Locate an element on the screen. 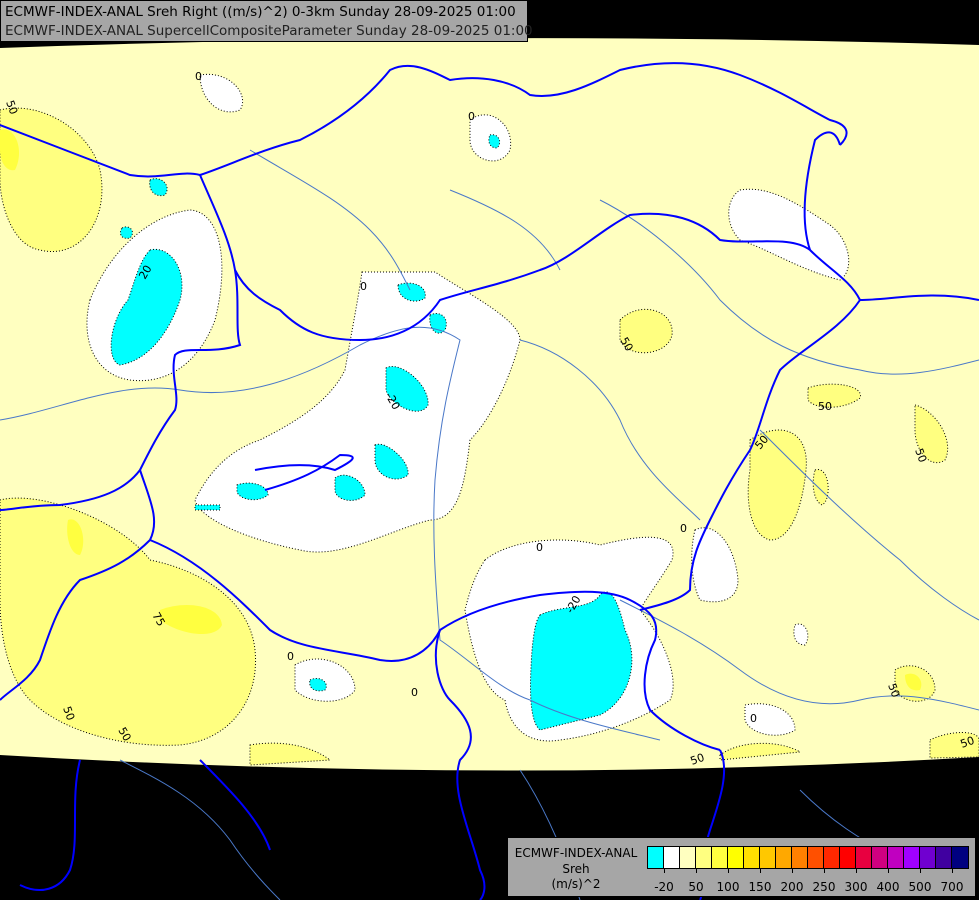  legend-tick-label: 150 is located at coordinates (760, 887).